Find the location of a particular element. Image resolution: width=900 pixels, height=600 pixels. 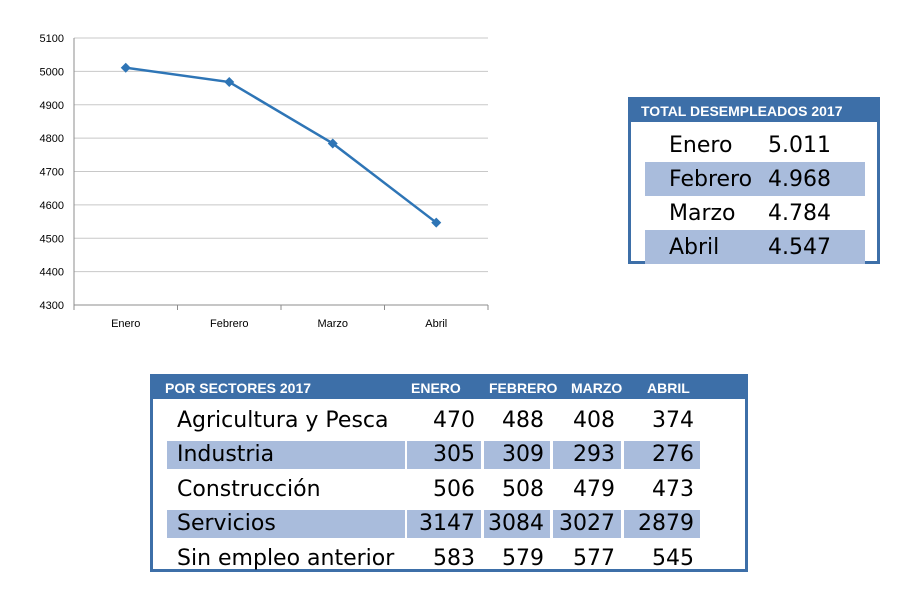

sector-value: 508 is located at coordinates (523, 489).